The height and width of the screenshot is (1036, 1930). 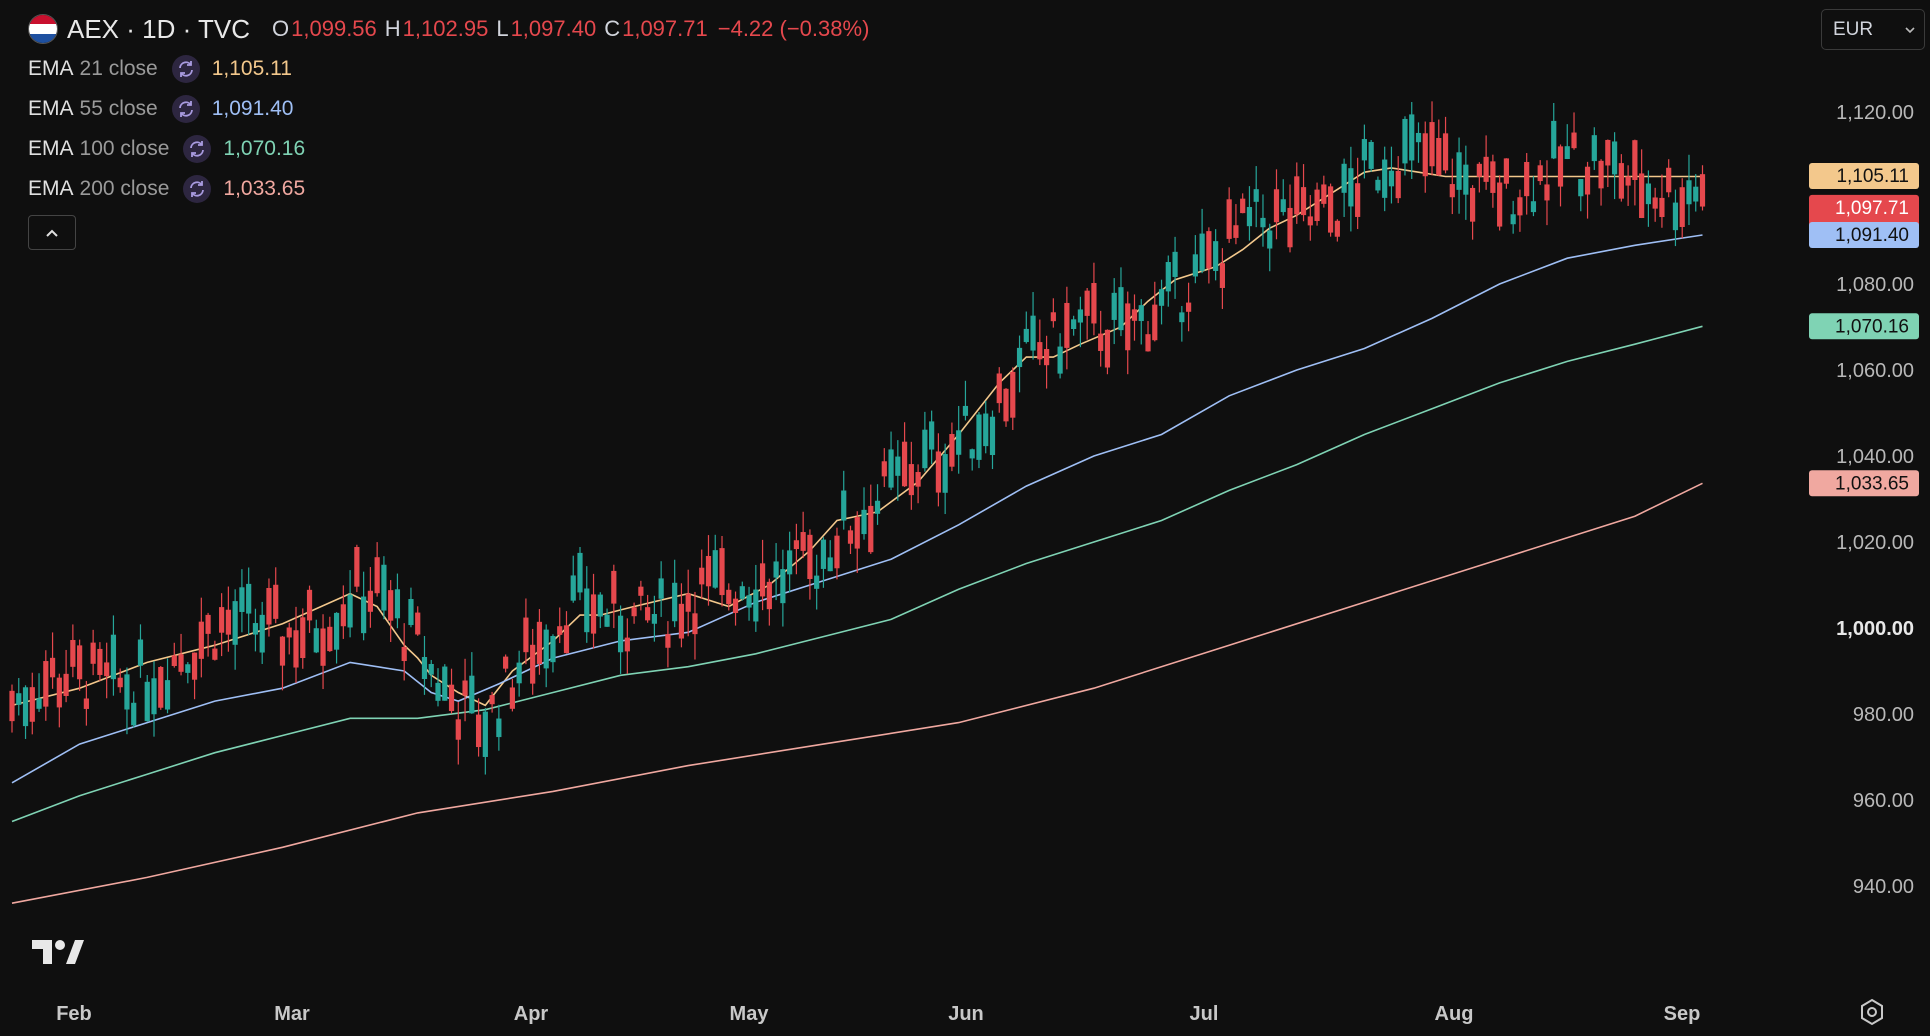 What do you see at coordinates (51, 108) in the screenshot?
I see `ema-55-name: EMA` at bounding box center [51, 108].